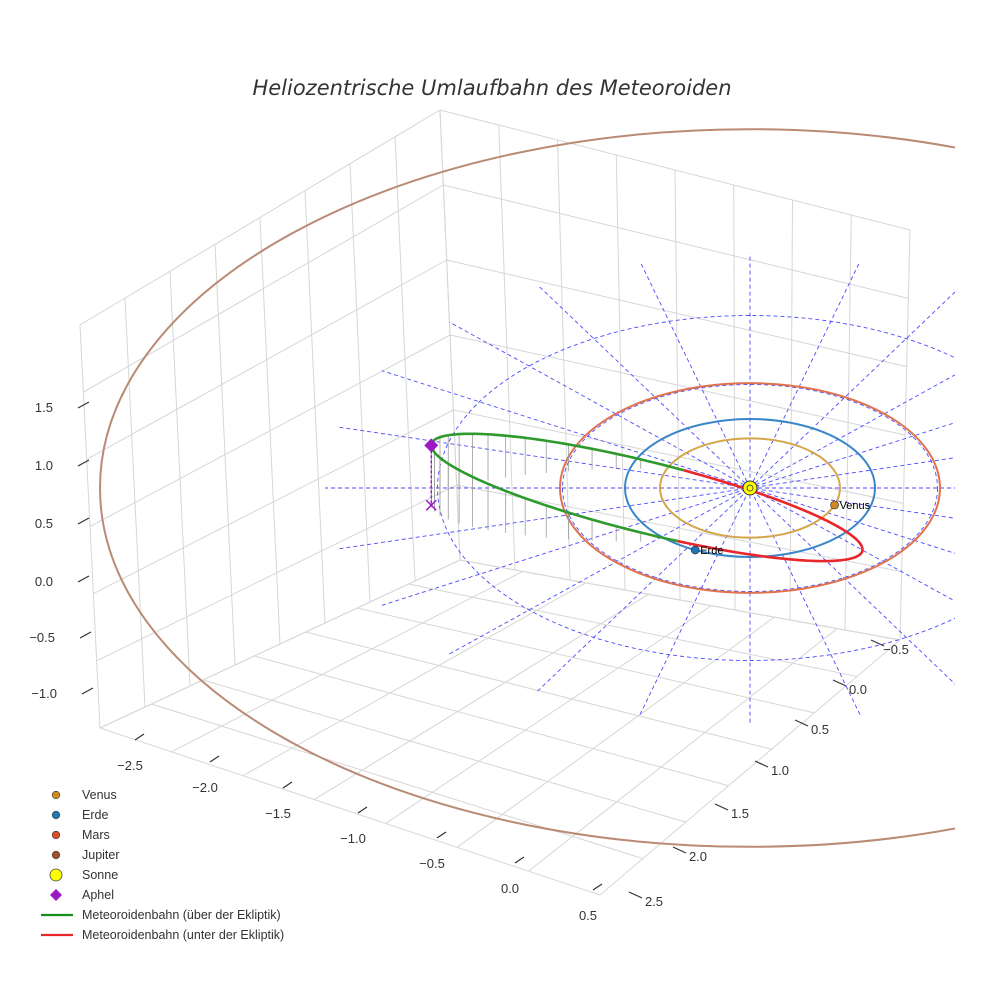 This screenshot has height=984, width=984. I want to click on legend-label: Jupiter, so click(101, 855).